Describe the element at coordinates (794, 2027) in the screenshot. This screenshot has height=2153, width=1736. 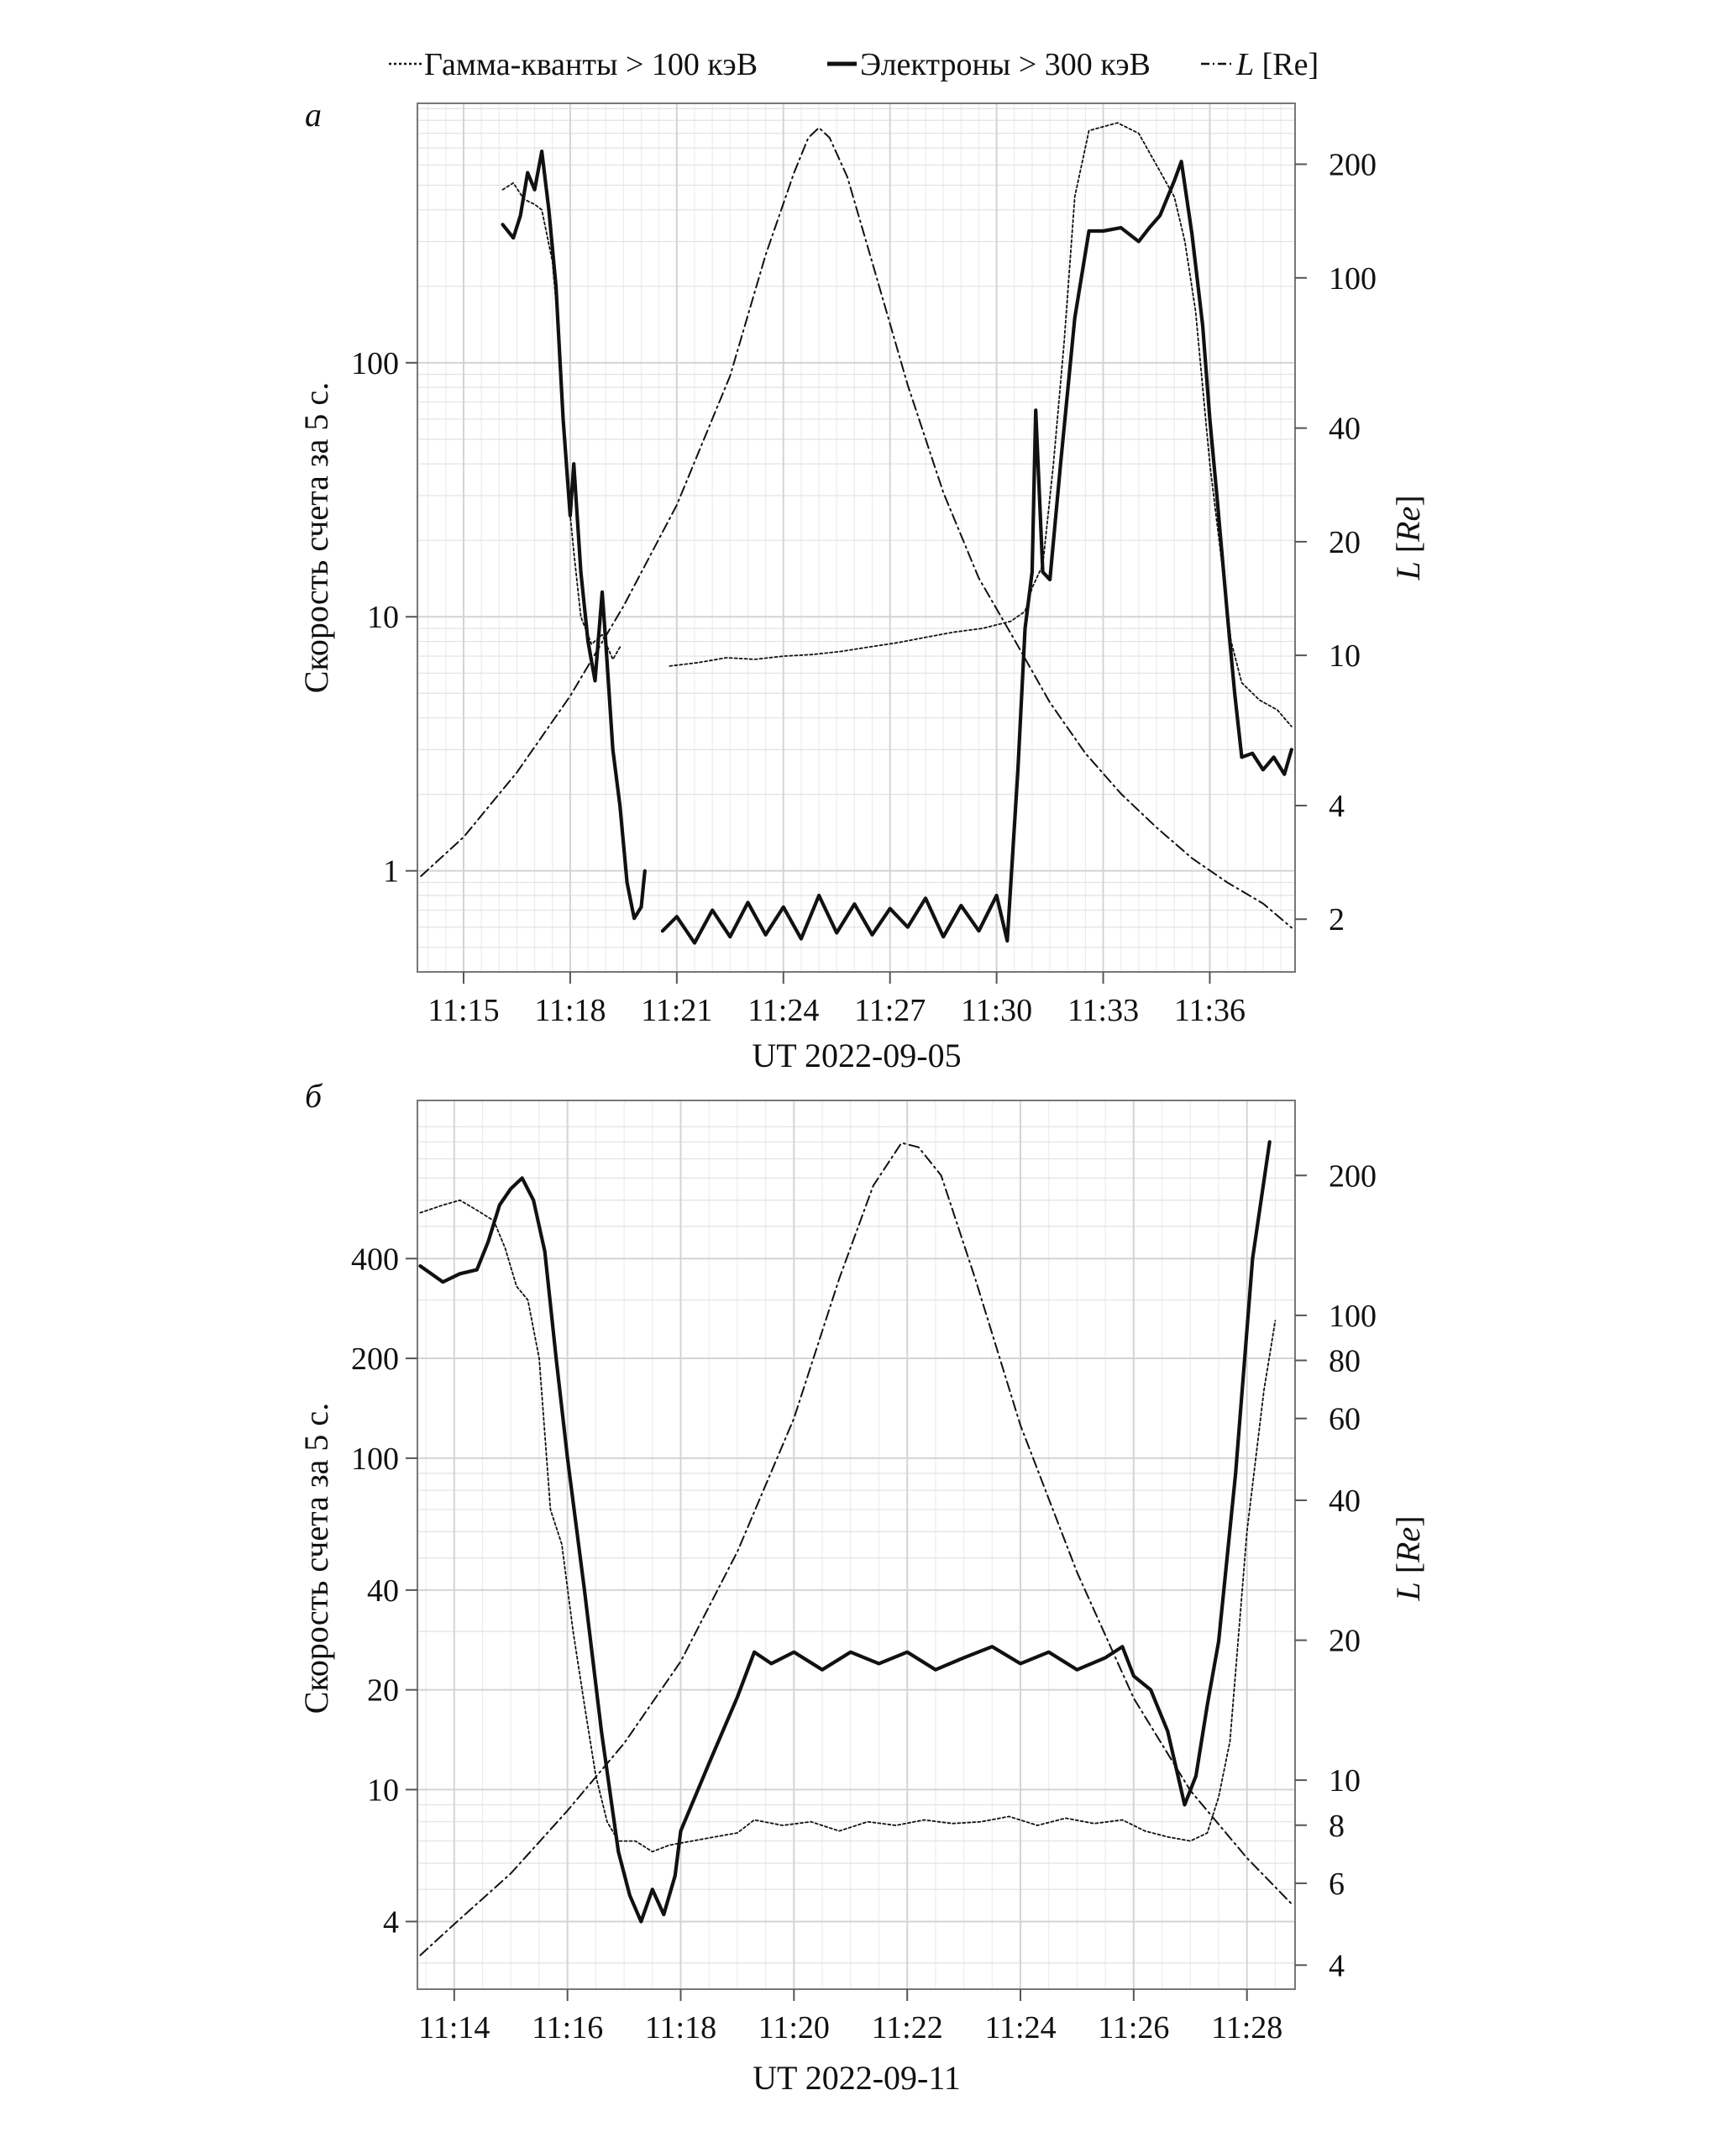
I see `x-tick-label: 11:20` at that location.